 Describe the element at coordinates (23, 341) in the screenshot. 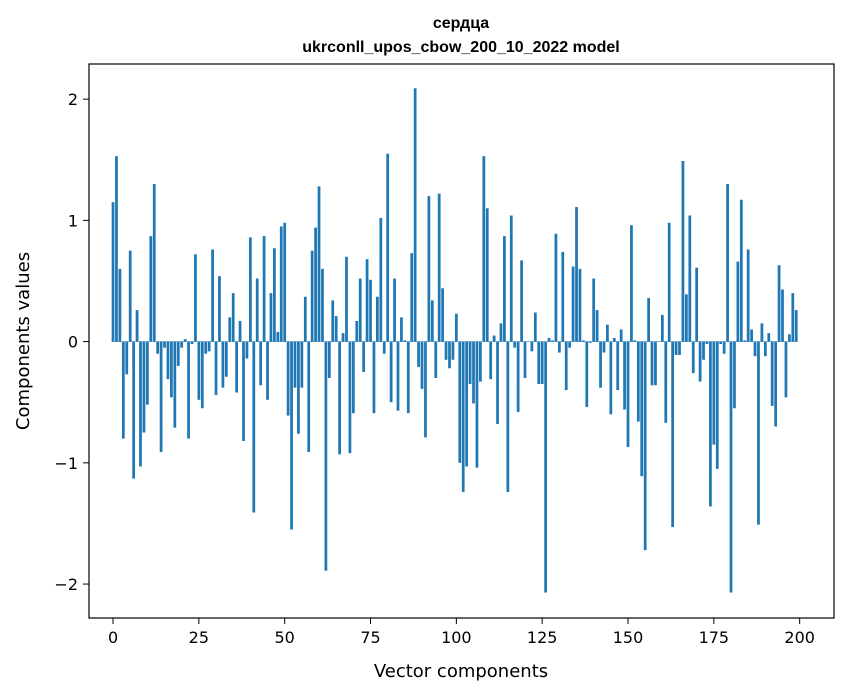

I see `y-axis-label: Components values` at that location.